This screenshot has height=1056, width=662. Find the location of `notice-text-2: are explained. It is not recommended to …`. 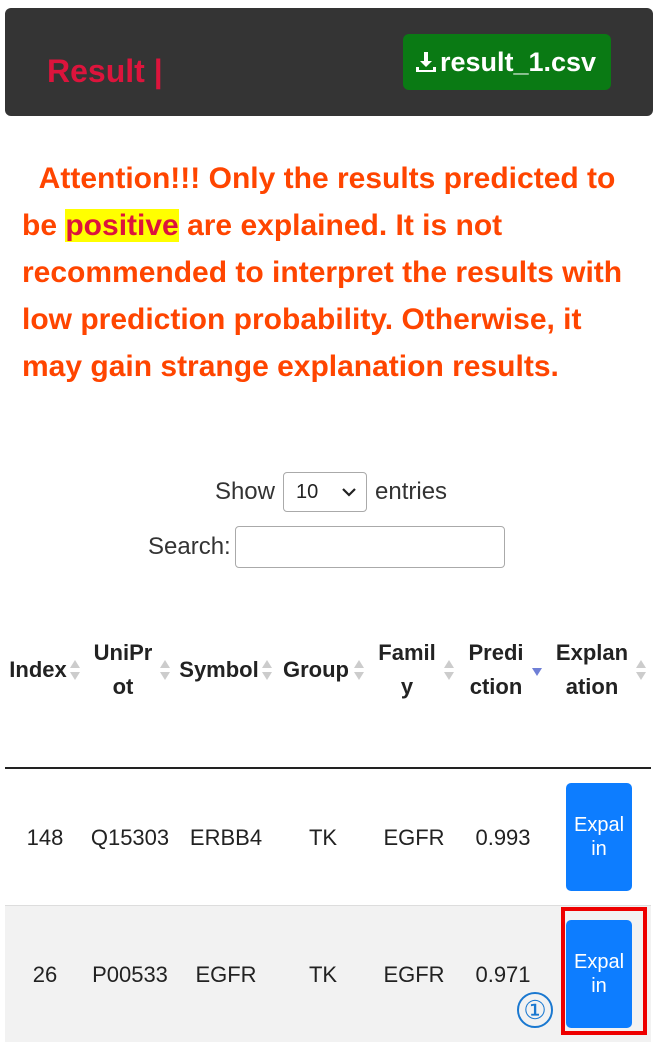

notice-text-2: are explained. It is not recommended to … is located at coordinates (322, 296).